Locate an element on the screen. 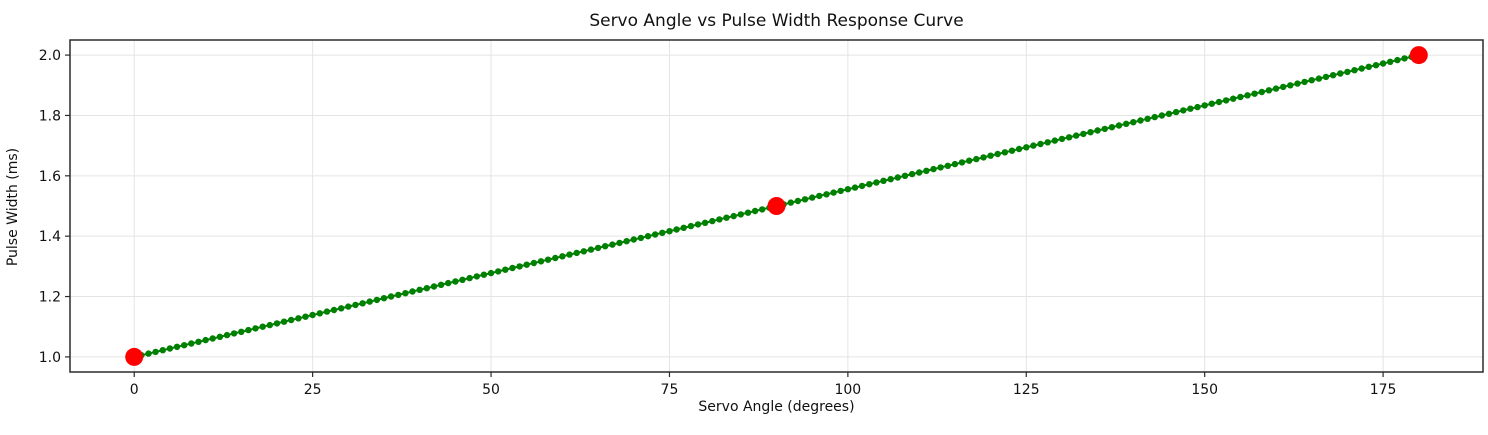  x-tick-label: 100 is located at coordinates (847, 390).